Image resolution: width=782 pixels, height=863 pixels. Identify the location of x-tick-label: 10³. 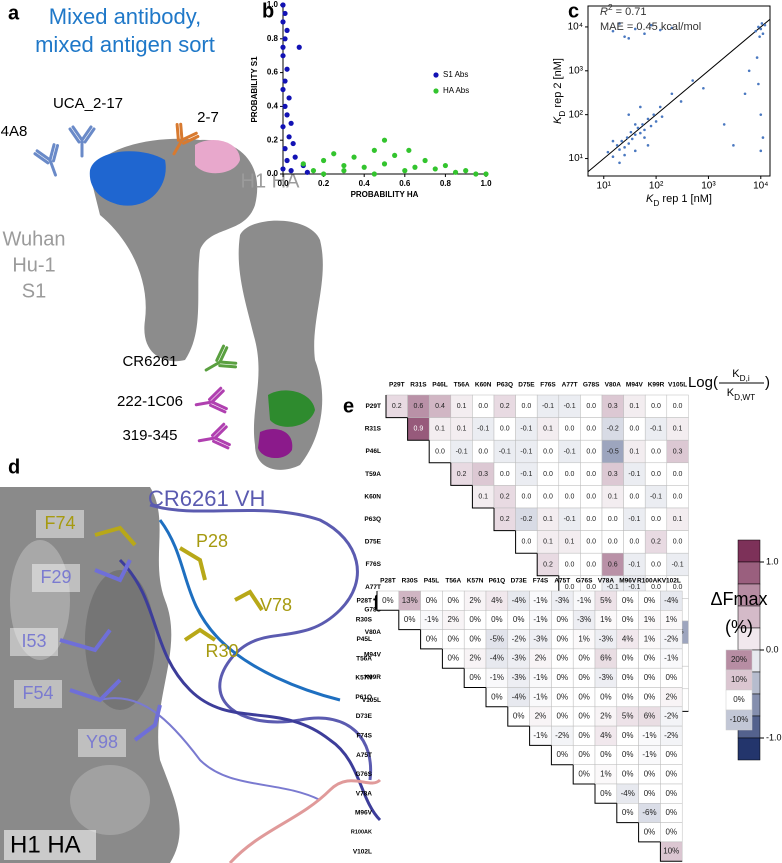
(708, 186).